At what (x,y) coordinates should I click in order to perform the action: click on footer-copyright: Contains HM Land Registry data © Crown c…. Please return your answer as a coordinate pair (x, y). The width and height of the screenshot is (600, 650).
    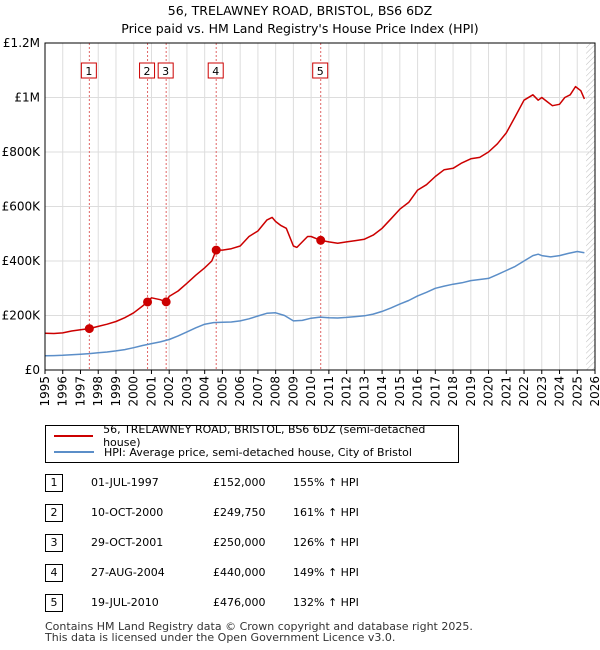
    Looking at the image, I should click on (259, 626).